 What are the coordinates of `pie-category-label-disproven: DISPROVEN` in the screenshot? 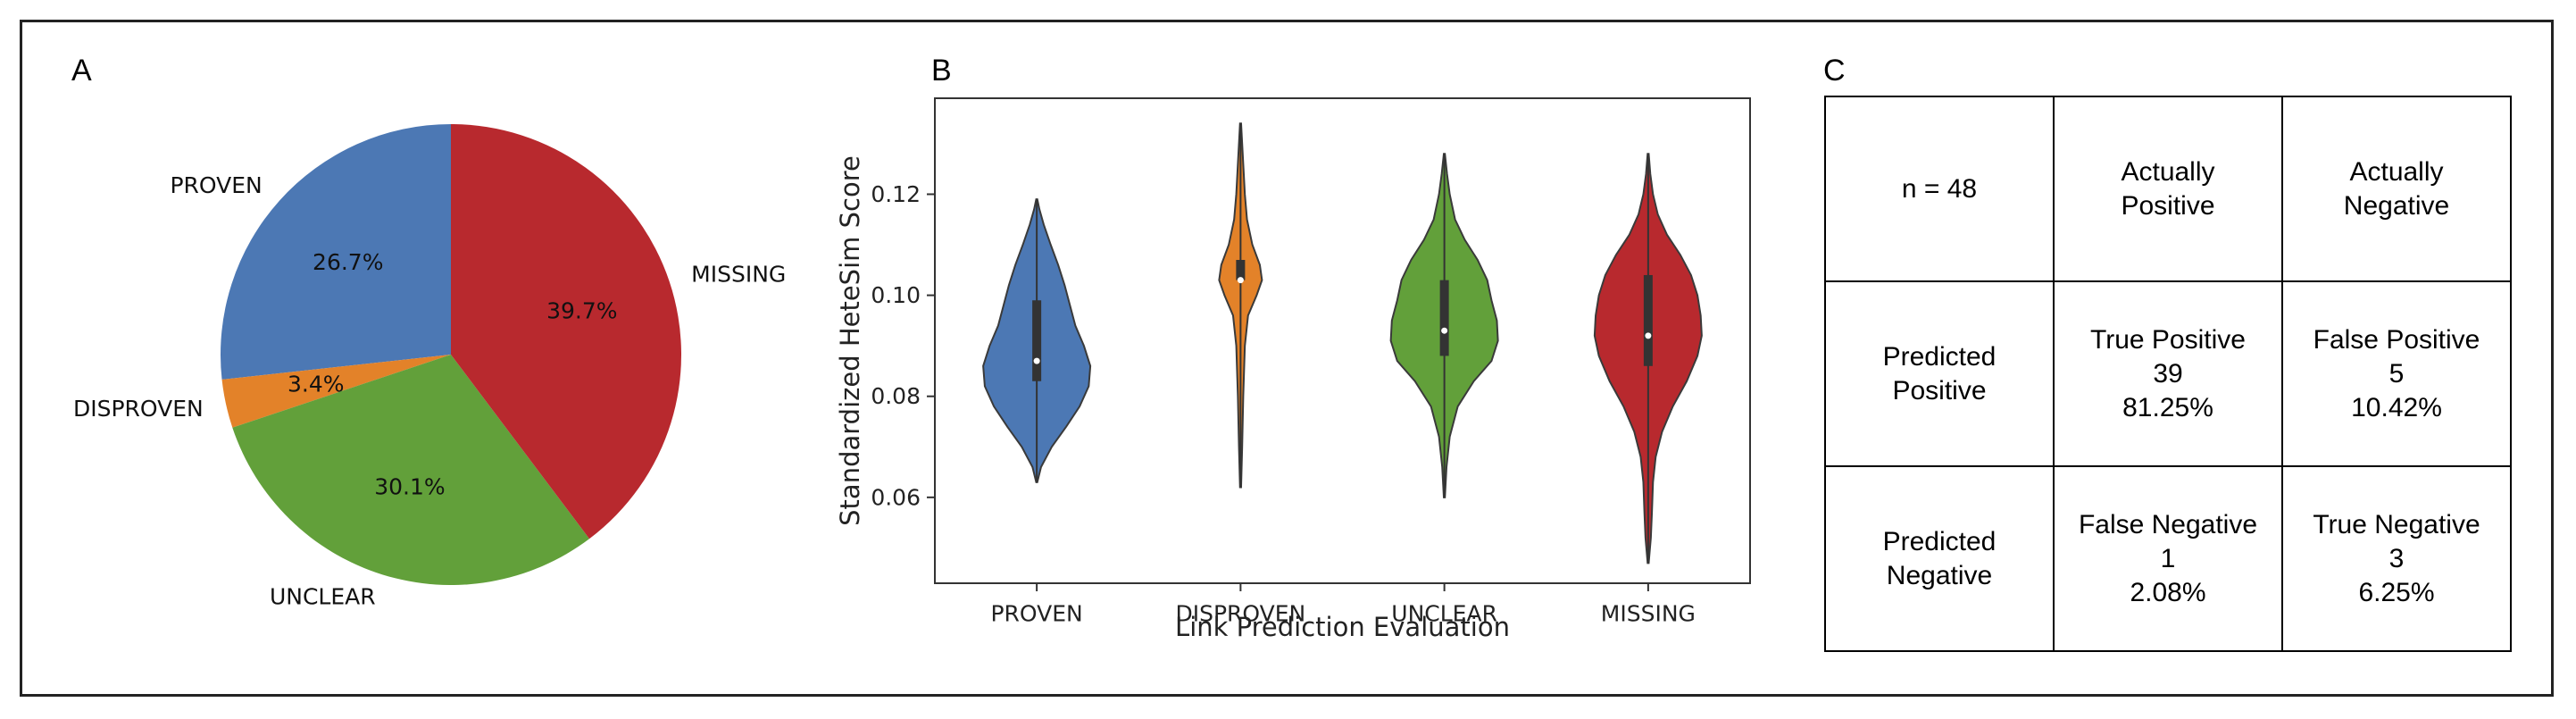 It's located at (138, 409).